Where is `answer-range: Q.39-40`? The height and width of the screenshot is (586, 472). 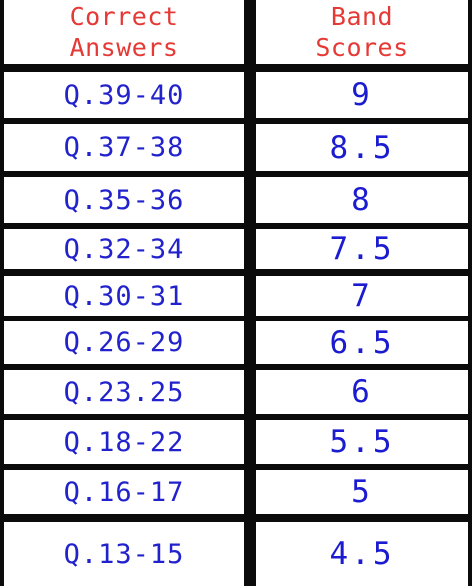 answer-range: Q.39-40 is located at coordinates (124, 95).